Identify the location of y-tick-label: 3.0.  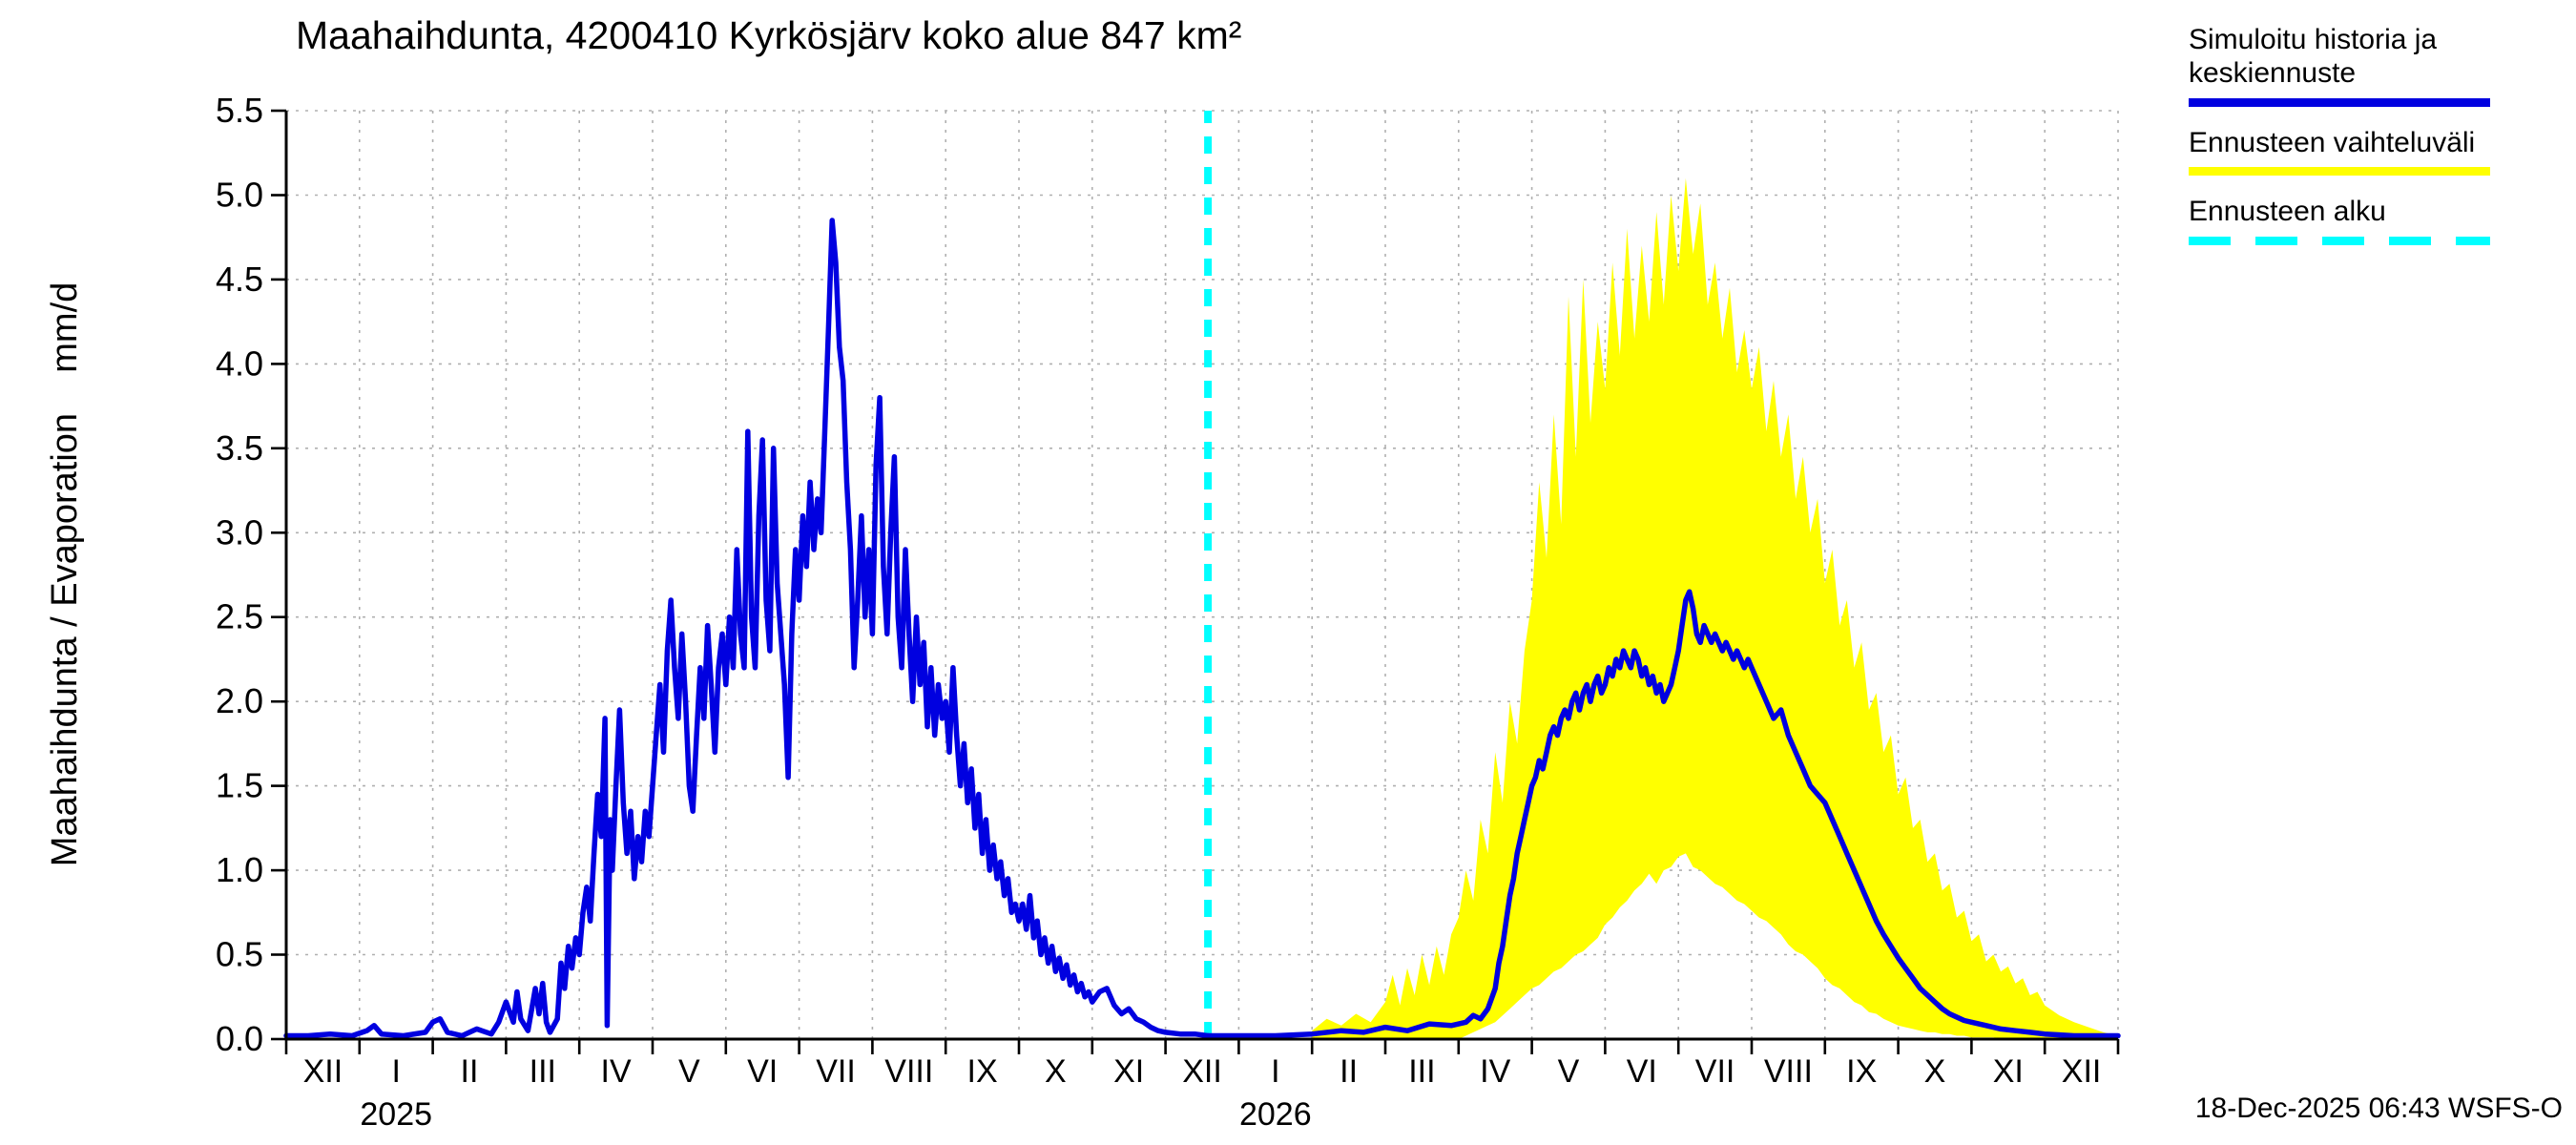
(239, 532).